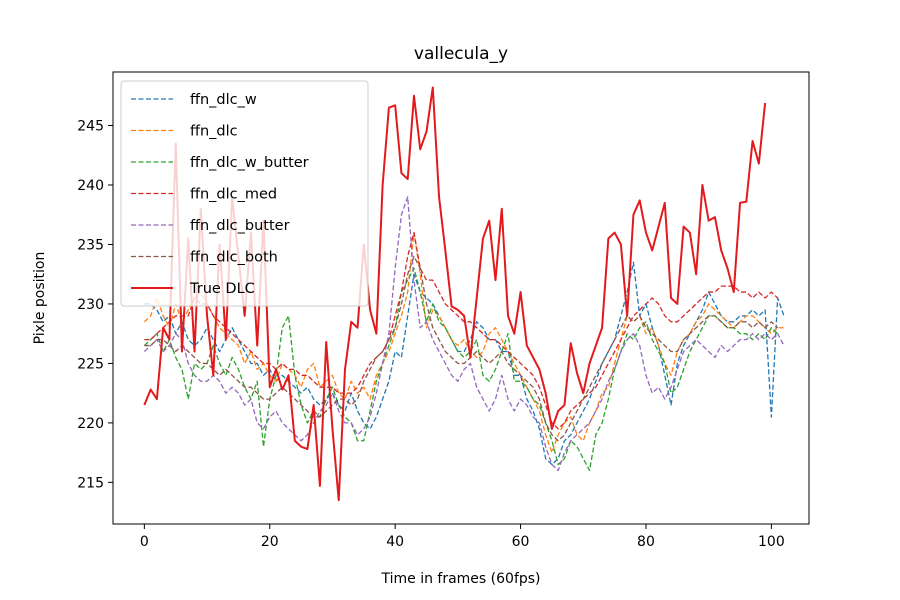 The height and width of the screenshot is (600, 900). What do you see at coordinates (90, 364) in the screenshot?
I see `y-tick-label: 225` at bounding box center [90, 364].